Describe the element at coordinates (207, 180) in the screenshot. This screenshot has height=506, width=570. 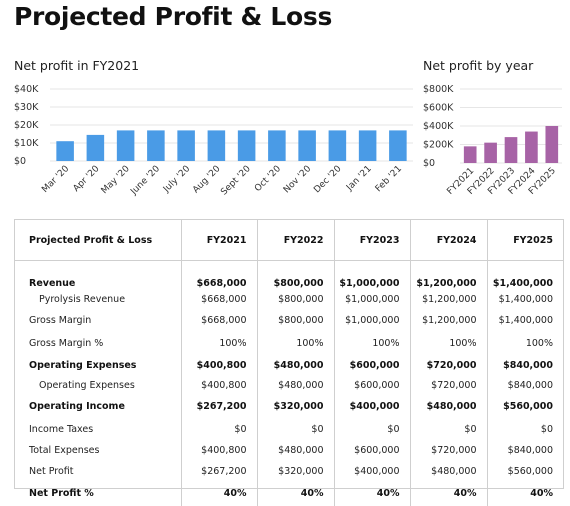
I see `x-tick-label: Aug '20` at that location.